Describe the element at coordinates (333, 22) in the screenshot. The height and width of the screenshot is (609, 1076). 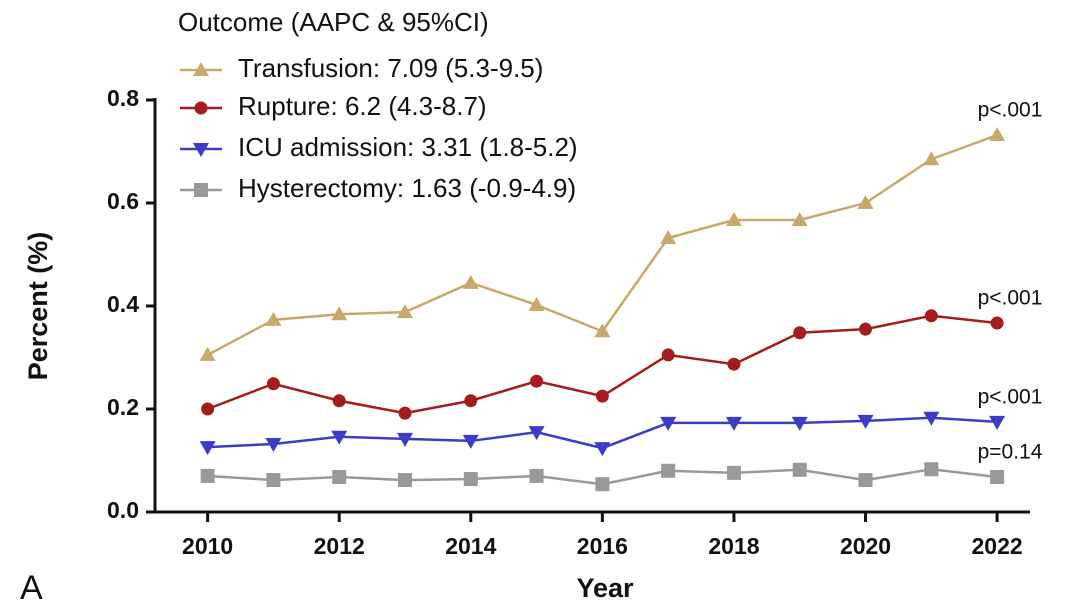
I see `legend-title: Outcome (AAPC & 95%CI)` at that location.